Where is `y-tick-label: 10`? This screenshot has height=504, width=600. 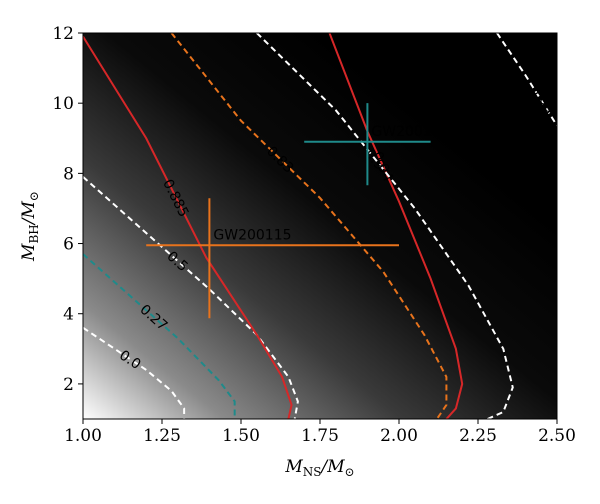
y-tick-label: 10 is located at coordinates (63, 104).